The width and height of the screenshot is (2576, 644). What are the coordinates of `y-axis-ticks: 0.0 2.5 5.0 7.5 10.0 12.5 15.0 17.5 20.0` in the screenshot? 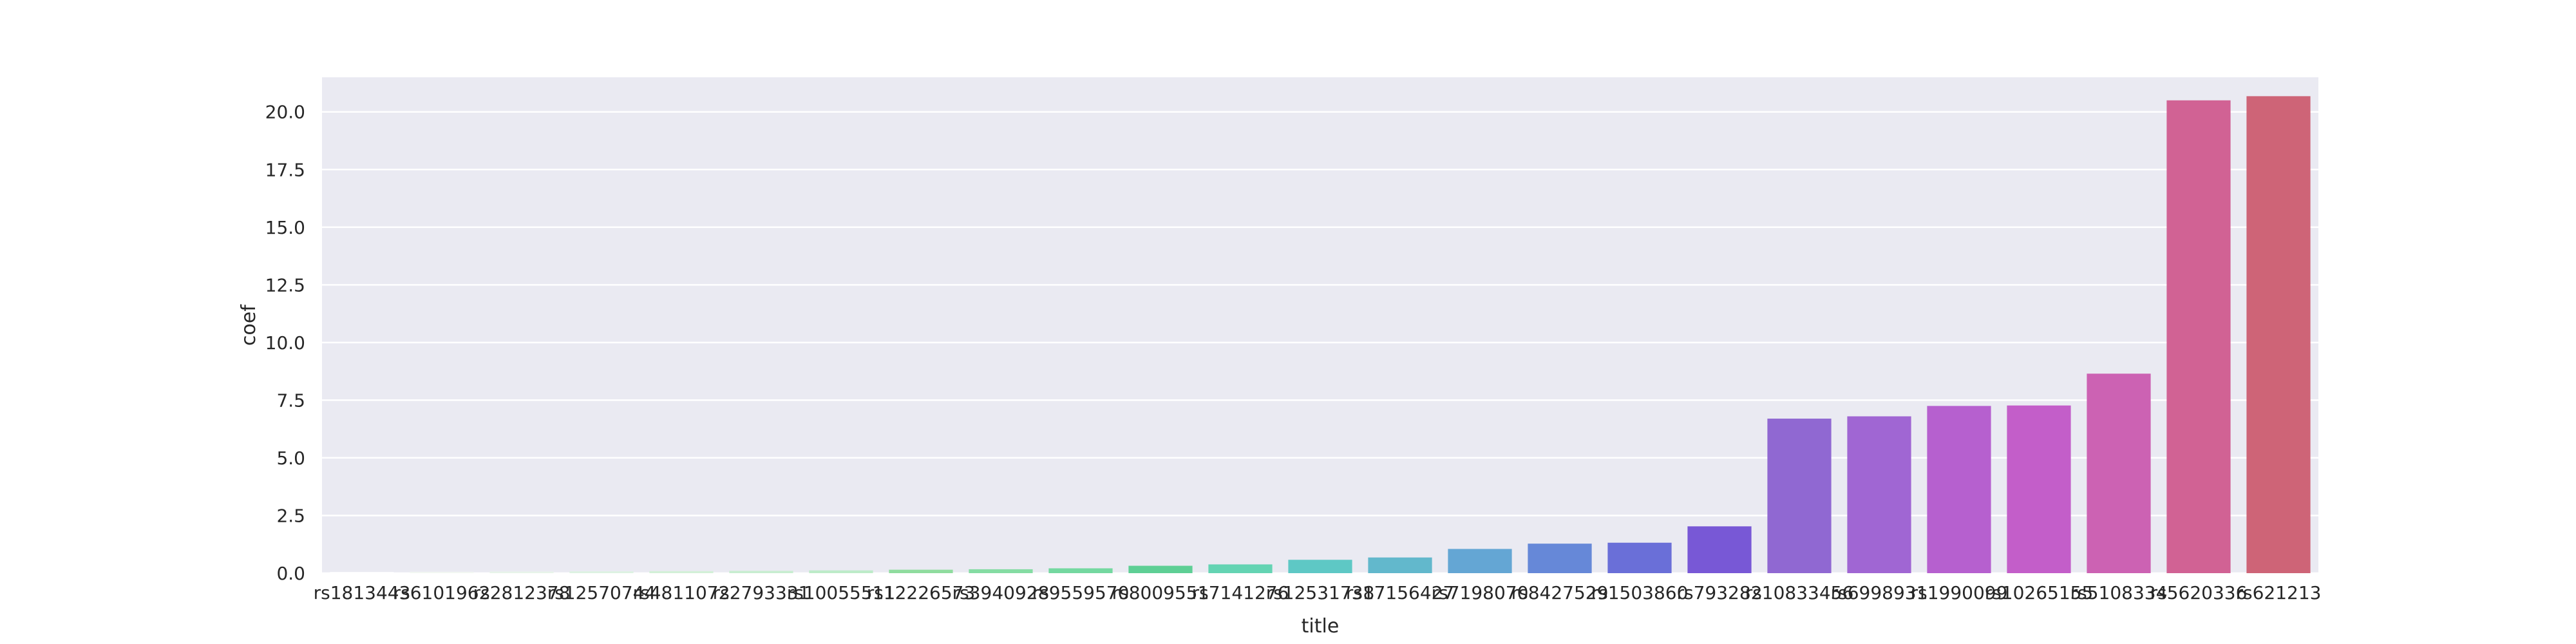 It's located at (285, 343).